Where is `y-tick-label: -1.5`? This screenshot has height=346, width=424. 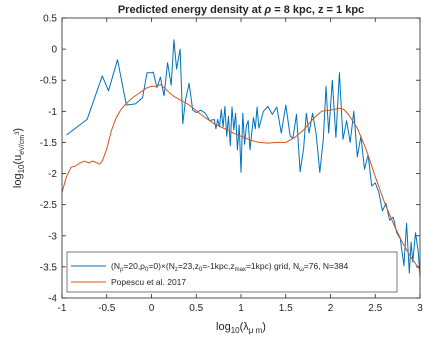
y-tick-label: -1.5 is located at coordinates (49, 143).